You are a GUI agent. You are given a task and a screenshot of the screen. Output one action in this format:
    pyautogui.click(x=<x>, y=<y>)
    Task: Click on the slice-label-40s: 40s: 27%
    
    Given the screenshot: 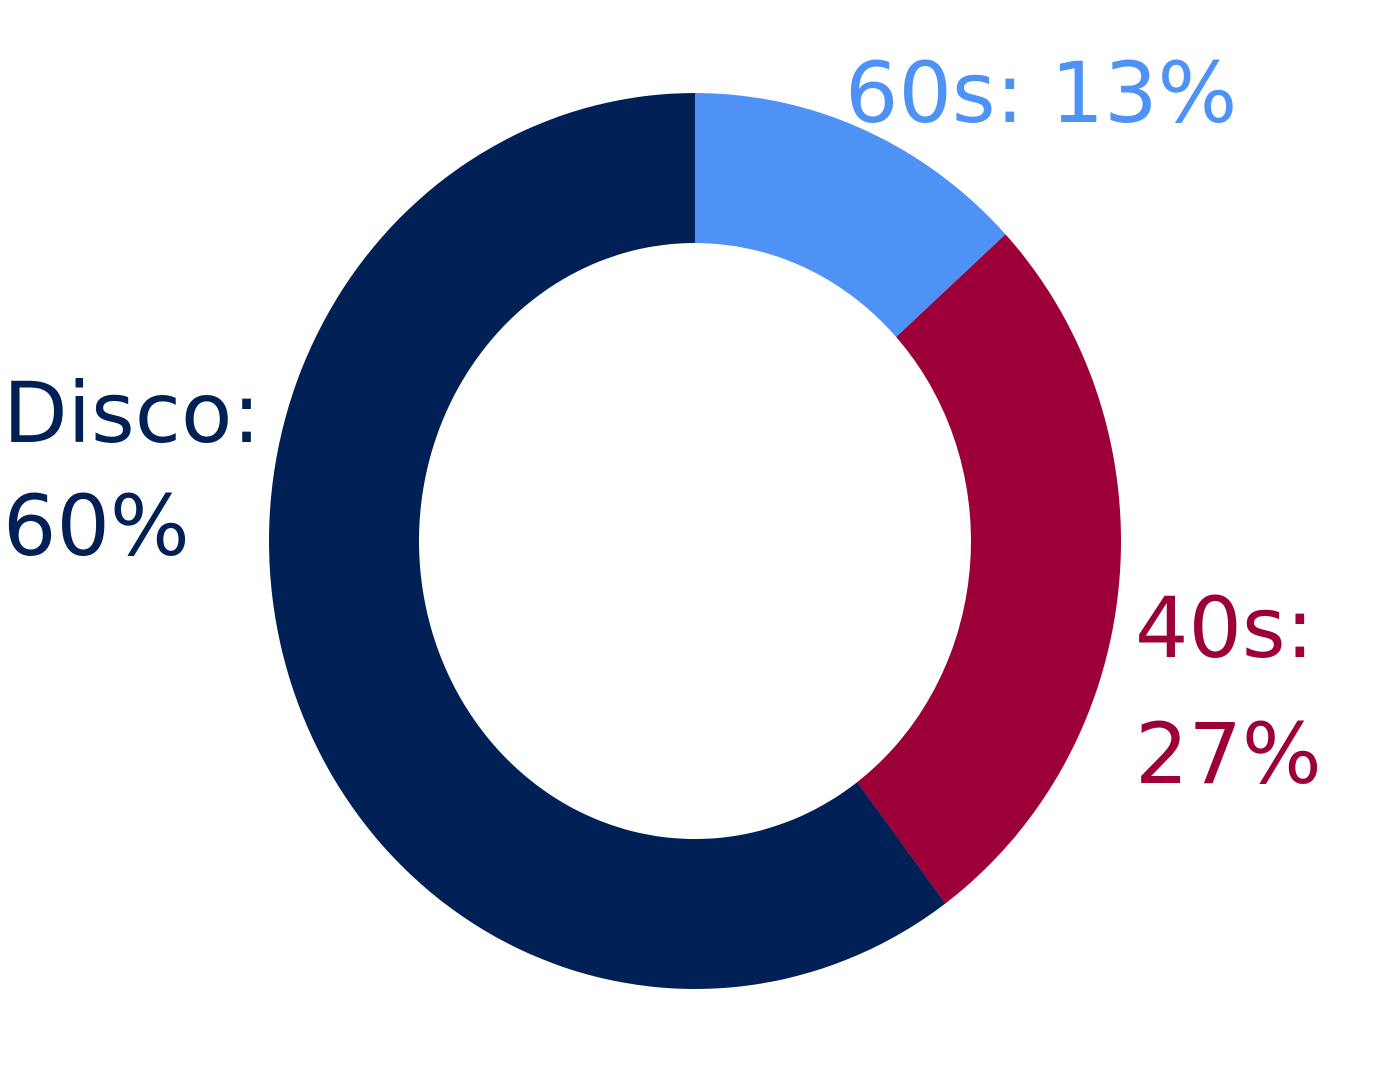 What is the action you would take?
    pyautogui.click(x=1228, y=691)
    